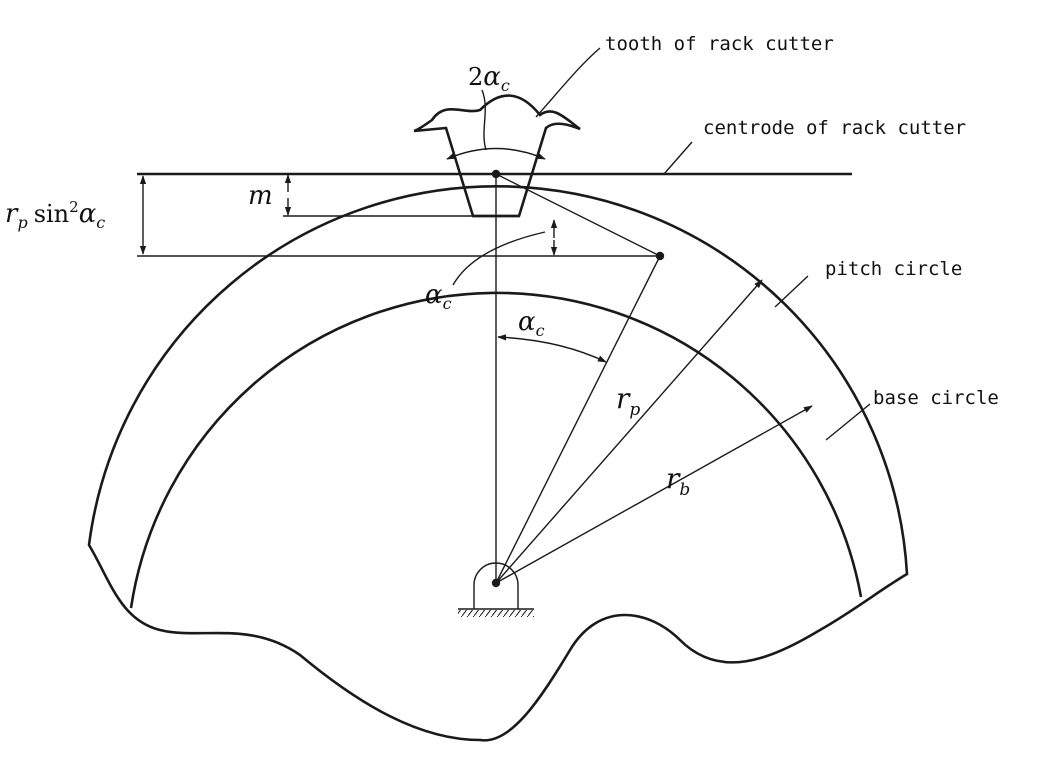  What do you see at coordinates (936, 398) in the screenshot?
I see `base-circle-label: base circle` at bounding box center [936, 398].